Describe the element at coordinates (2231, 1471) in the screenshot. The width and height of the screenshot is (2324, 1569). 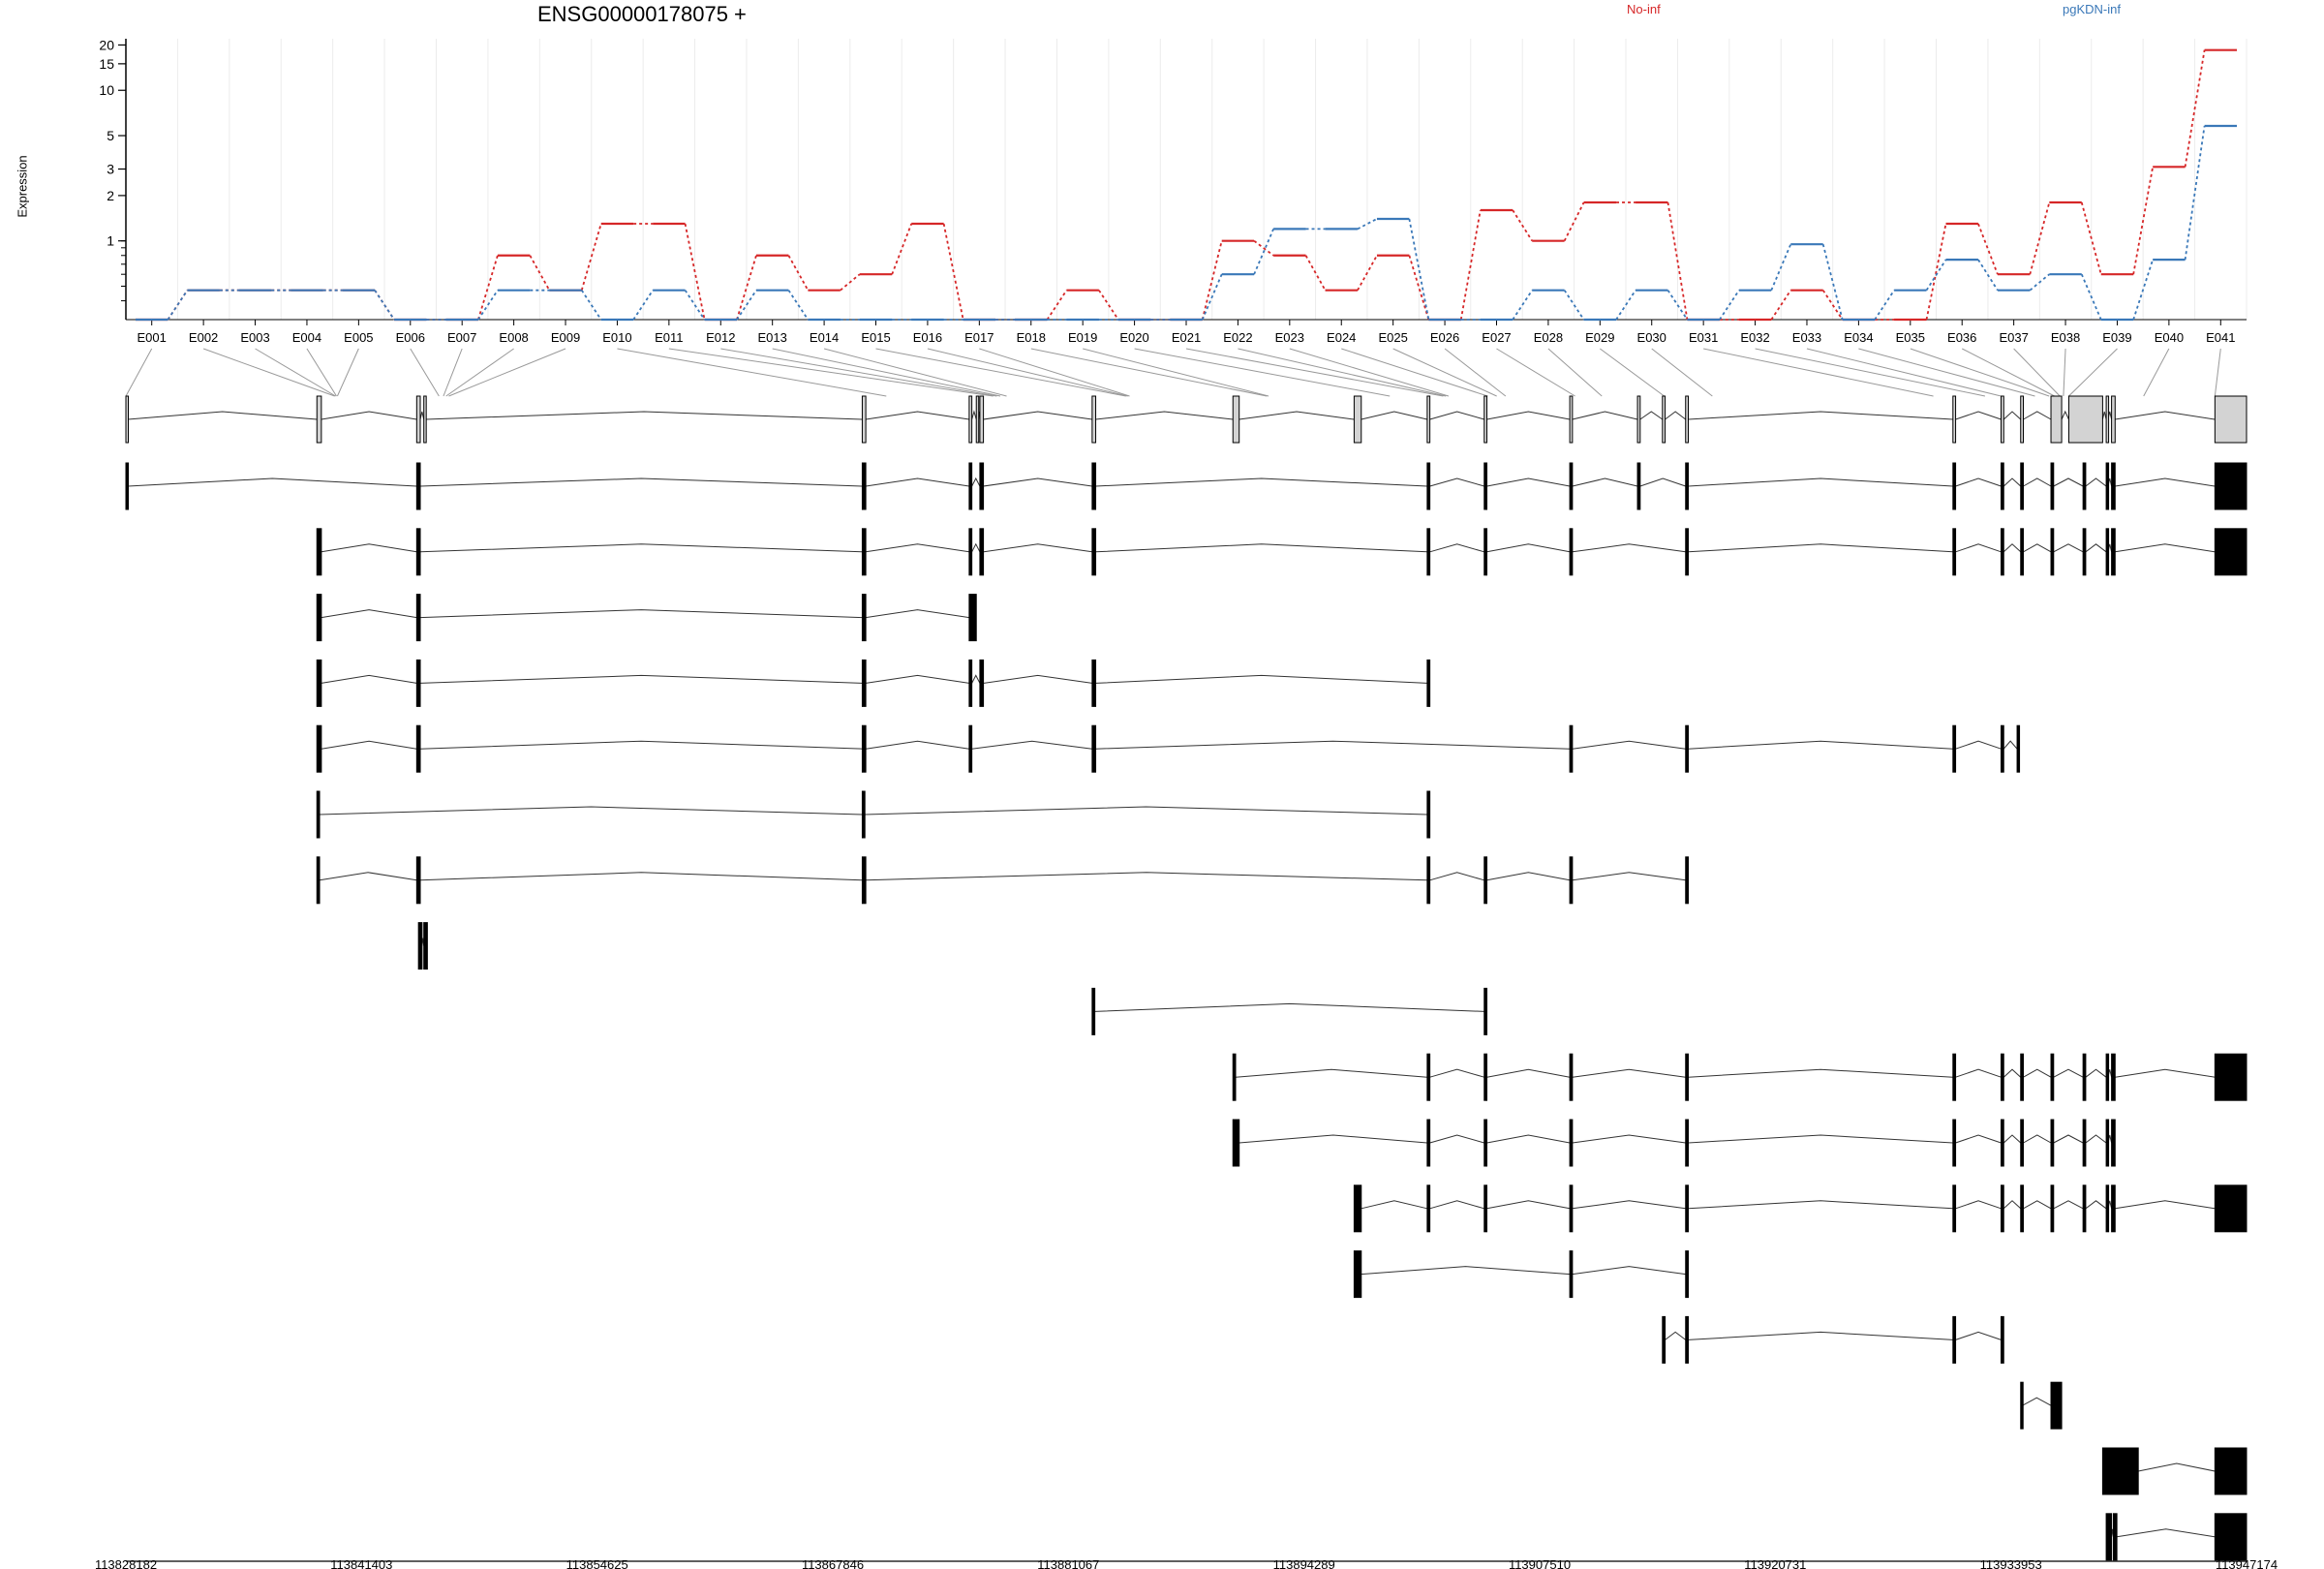
I see `transcript-16-exon` at that location.